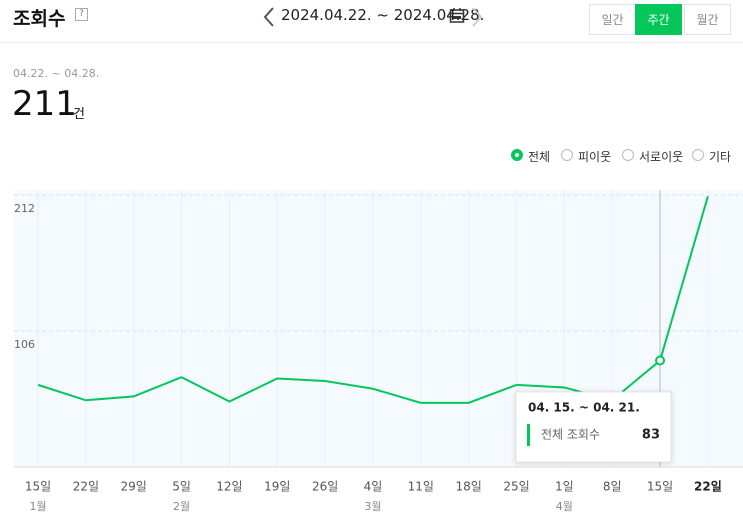 The width and height of the screenshot is (743, 515). What do you see at coordinates (584, 408) in the screenshot?
I see `tooltip-title: 04. 15. ~ 04. 21.` at bounding box center [584, 408].